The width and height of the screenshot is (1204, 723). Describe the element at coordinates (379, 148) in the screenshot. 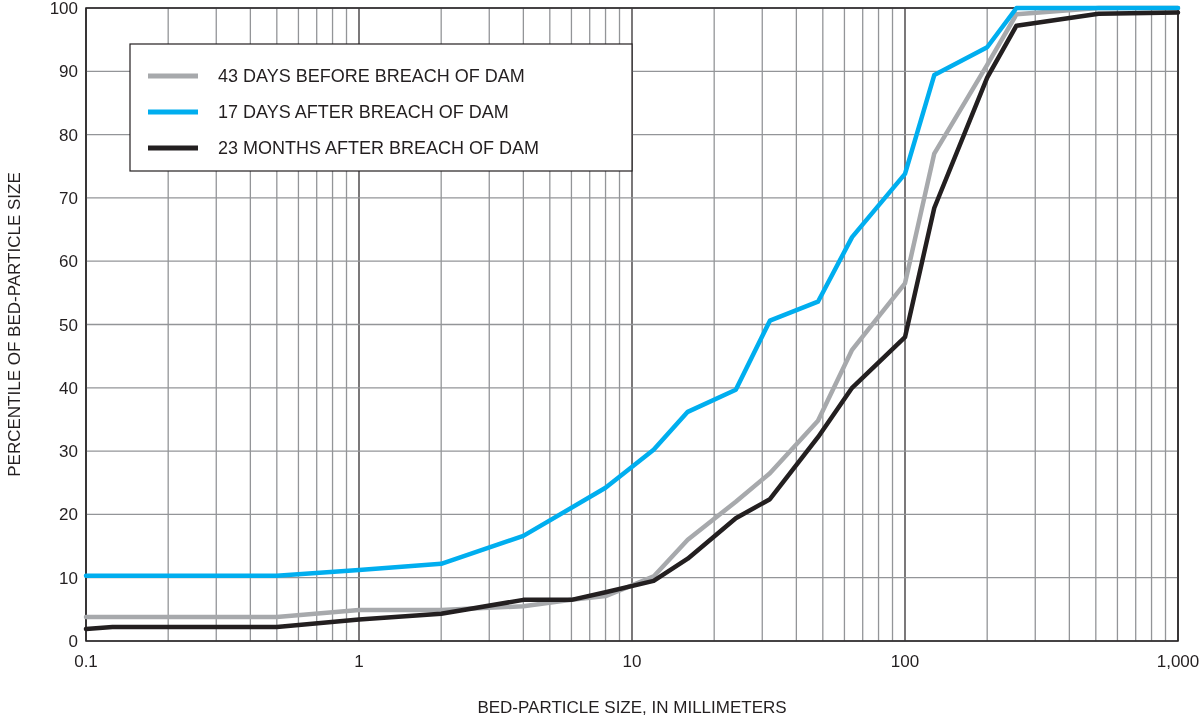

I see `legend-label: 23 MONTHS AFTER BREACH OF DAM` at that location.